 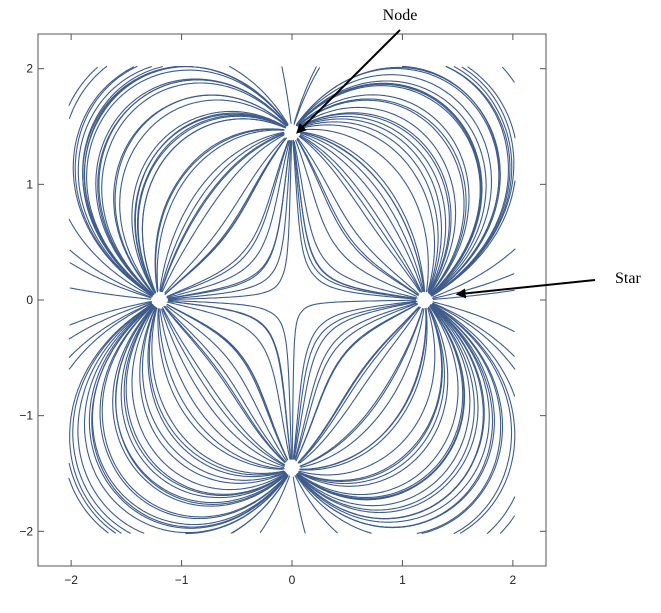 I want to click on y-tick-label: 2, so click(x=29, y=69).